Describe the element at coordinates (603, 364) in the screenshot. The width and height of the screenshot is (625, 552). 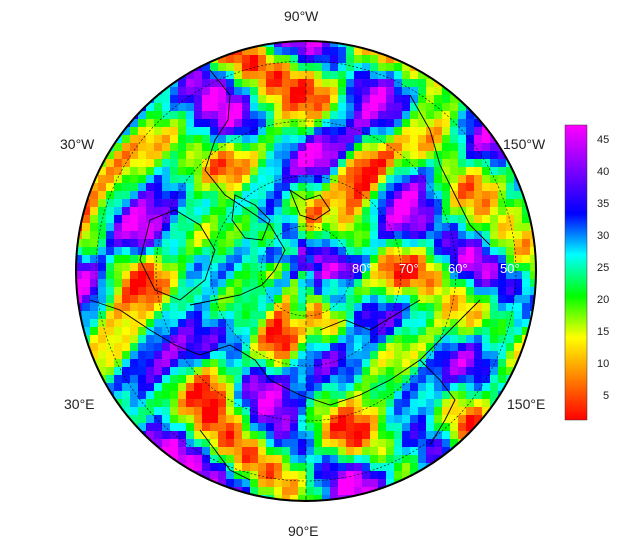
I see `colorbar-tick-10: 10` at that location.